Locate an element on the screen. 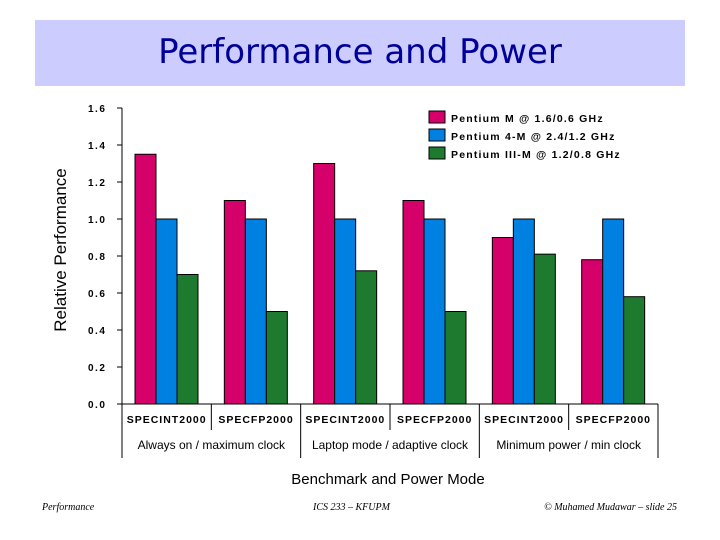 The height and width of the screenshot is (540, 720). slide-title-bar: Performance and Power is located at coordinates (360, 53).